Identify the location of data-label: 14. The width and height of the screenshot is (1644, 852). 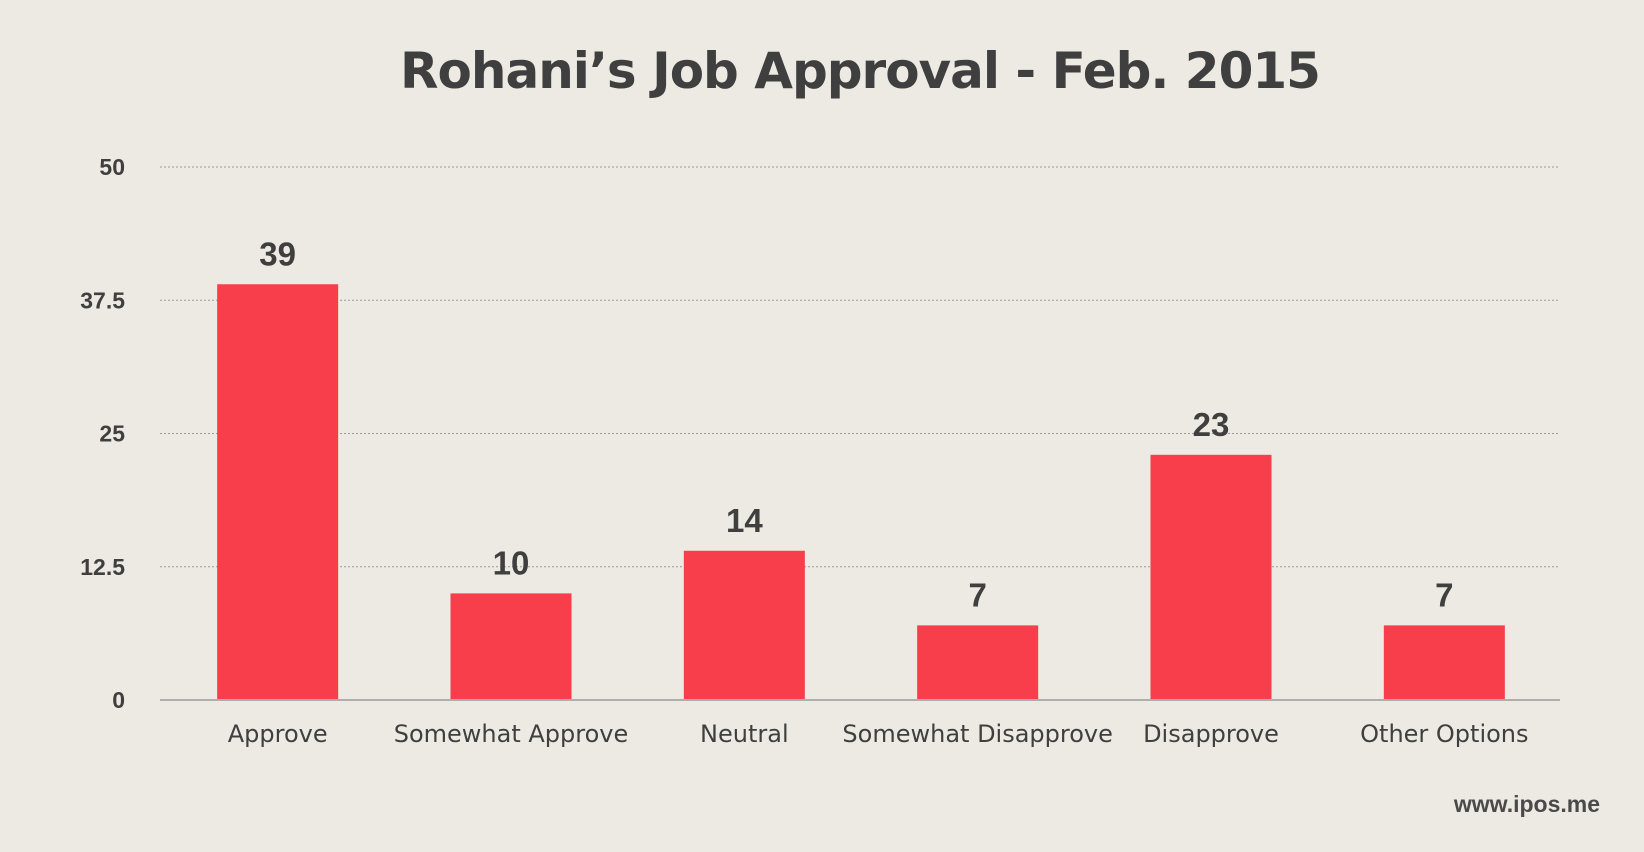
(744, 520).